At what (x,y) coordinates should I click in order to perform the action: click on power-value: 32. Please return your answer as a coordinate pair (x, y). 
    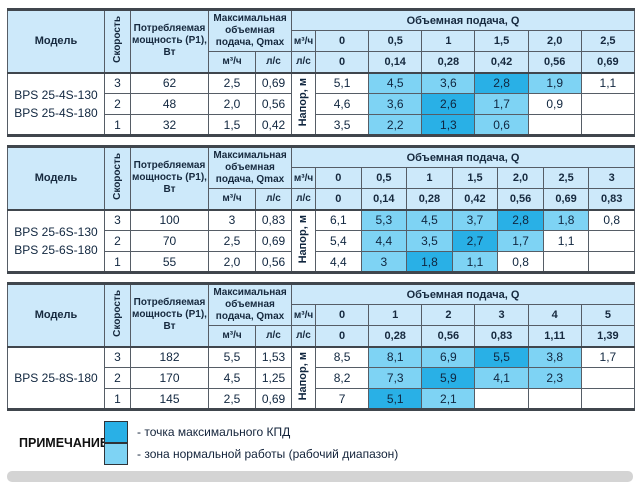
    Looking at the image, I should click on (169, 125).